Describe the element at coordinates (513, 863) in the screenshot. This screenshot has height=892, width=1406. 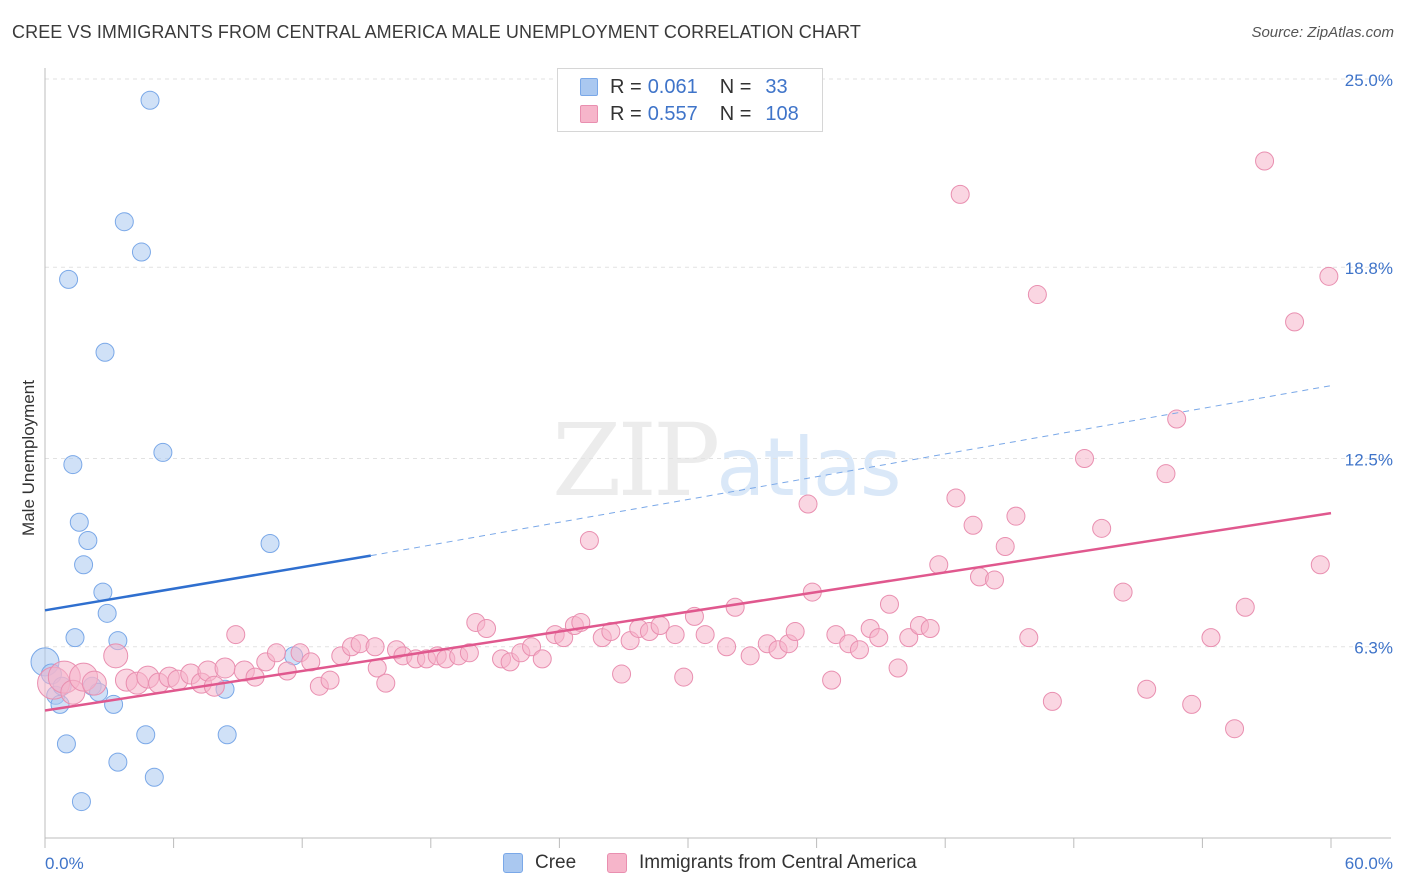
I see `legend-swatch-cree` at that location.